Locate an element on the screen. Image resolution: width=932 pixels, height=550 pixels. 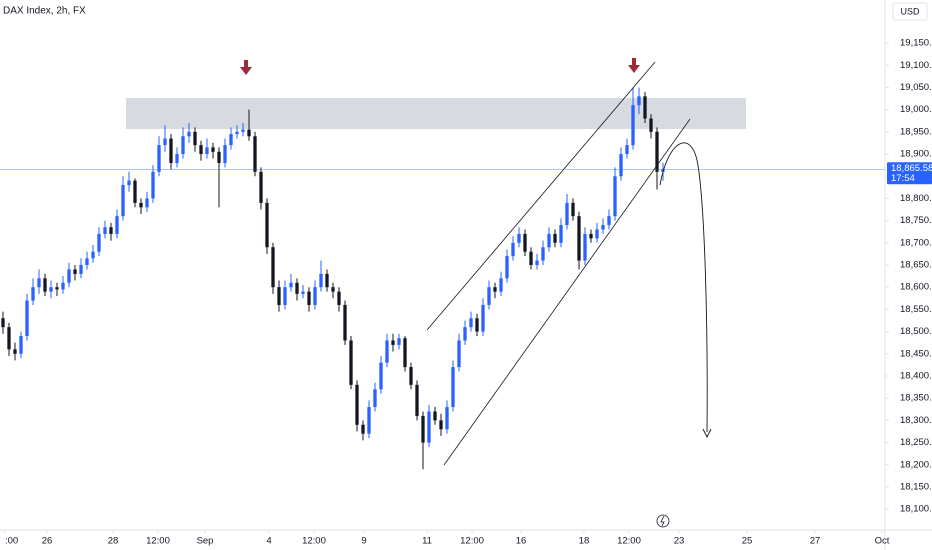
x-tick-label: 9 is located at coordinates (363, 541).